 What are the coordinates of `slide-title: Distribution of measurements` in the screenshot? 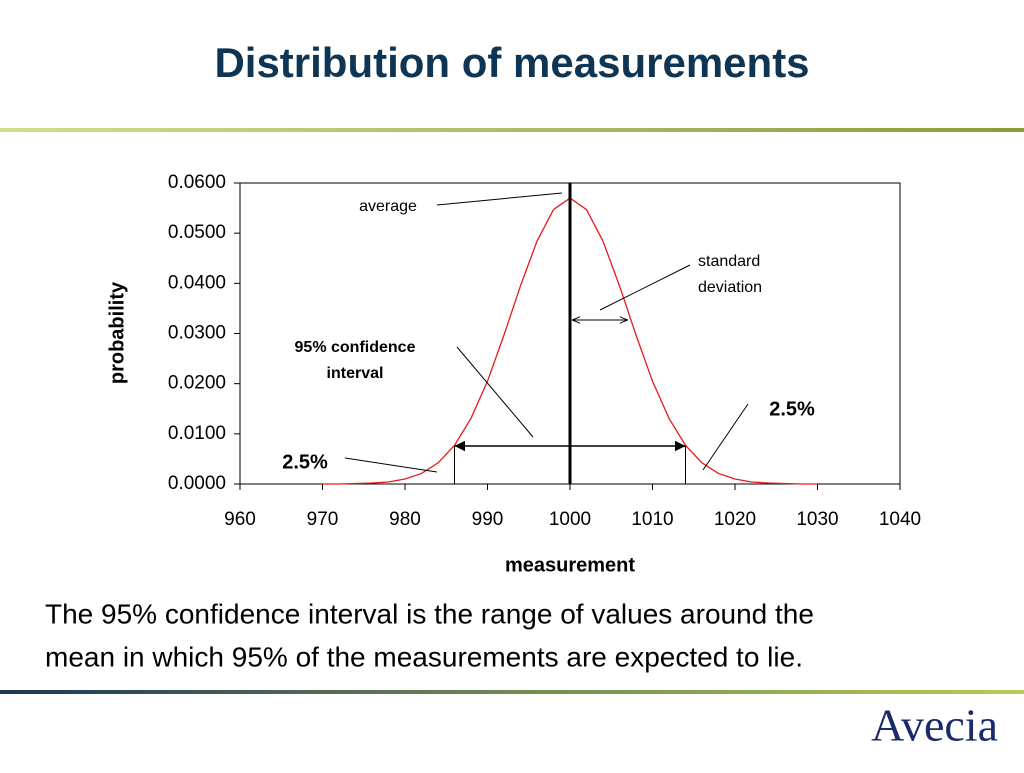 It's located at (511, 62).